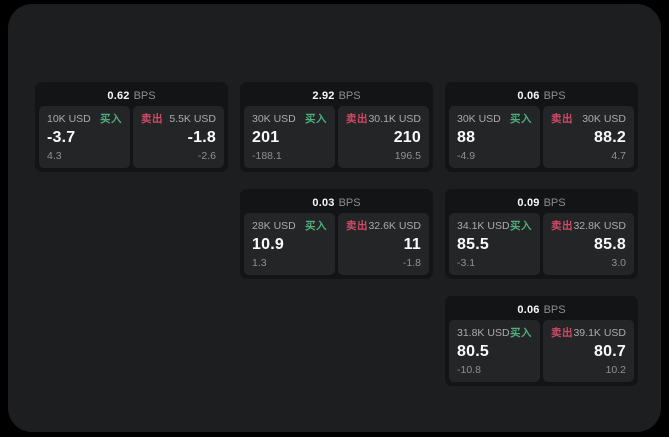  I want to click on sell-delta: 3.0, so click(618, 263).